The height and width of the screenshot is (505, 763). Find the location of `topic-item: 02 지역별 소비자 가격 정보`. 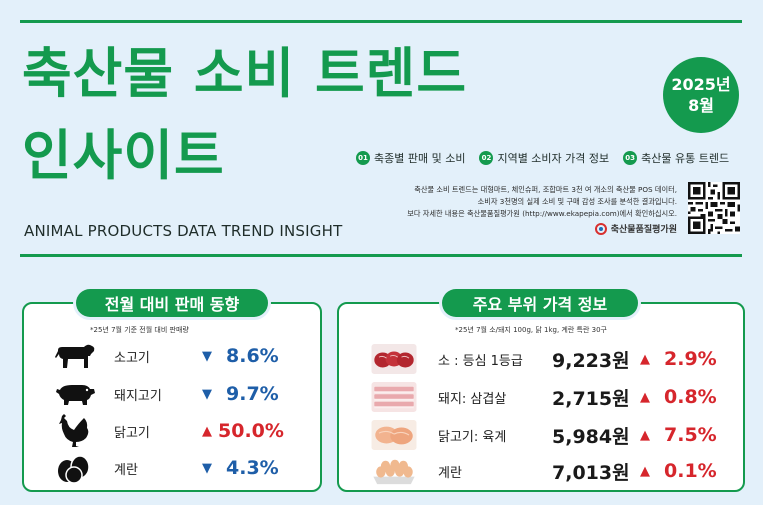

topic-item: 02 지역별 소비자 가격 정보 is located at coordinates (544, 158).